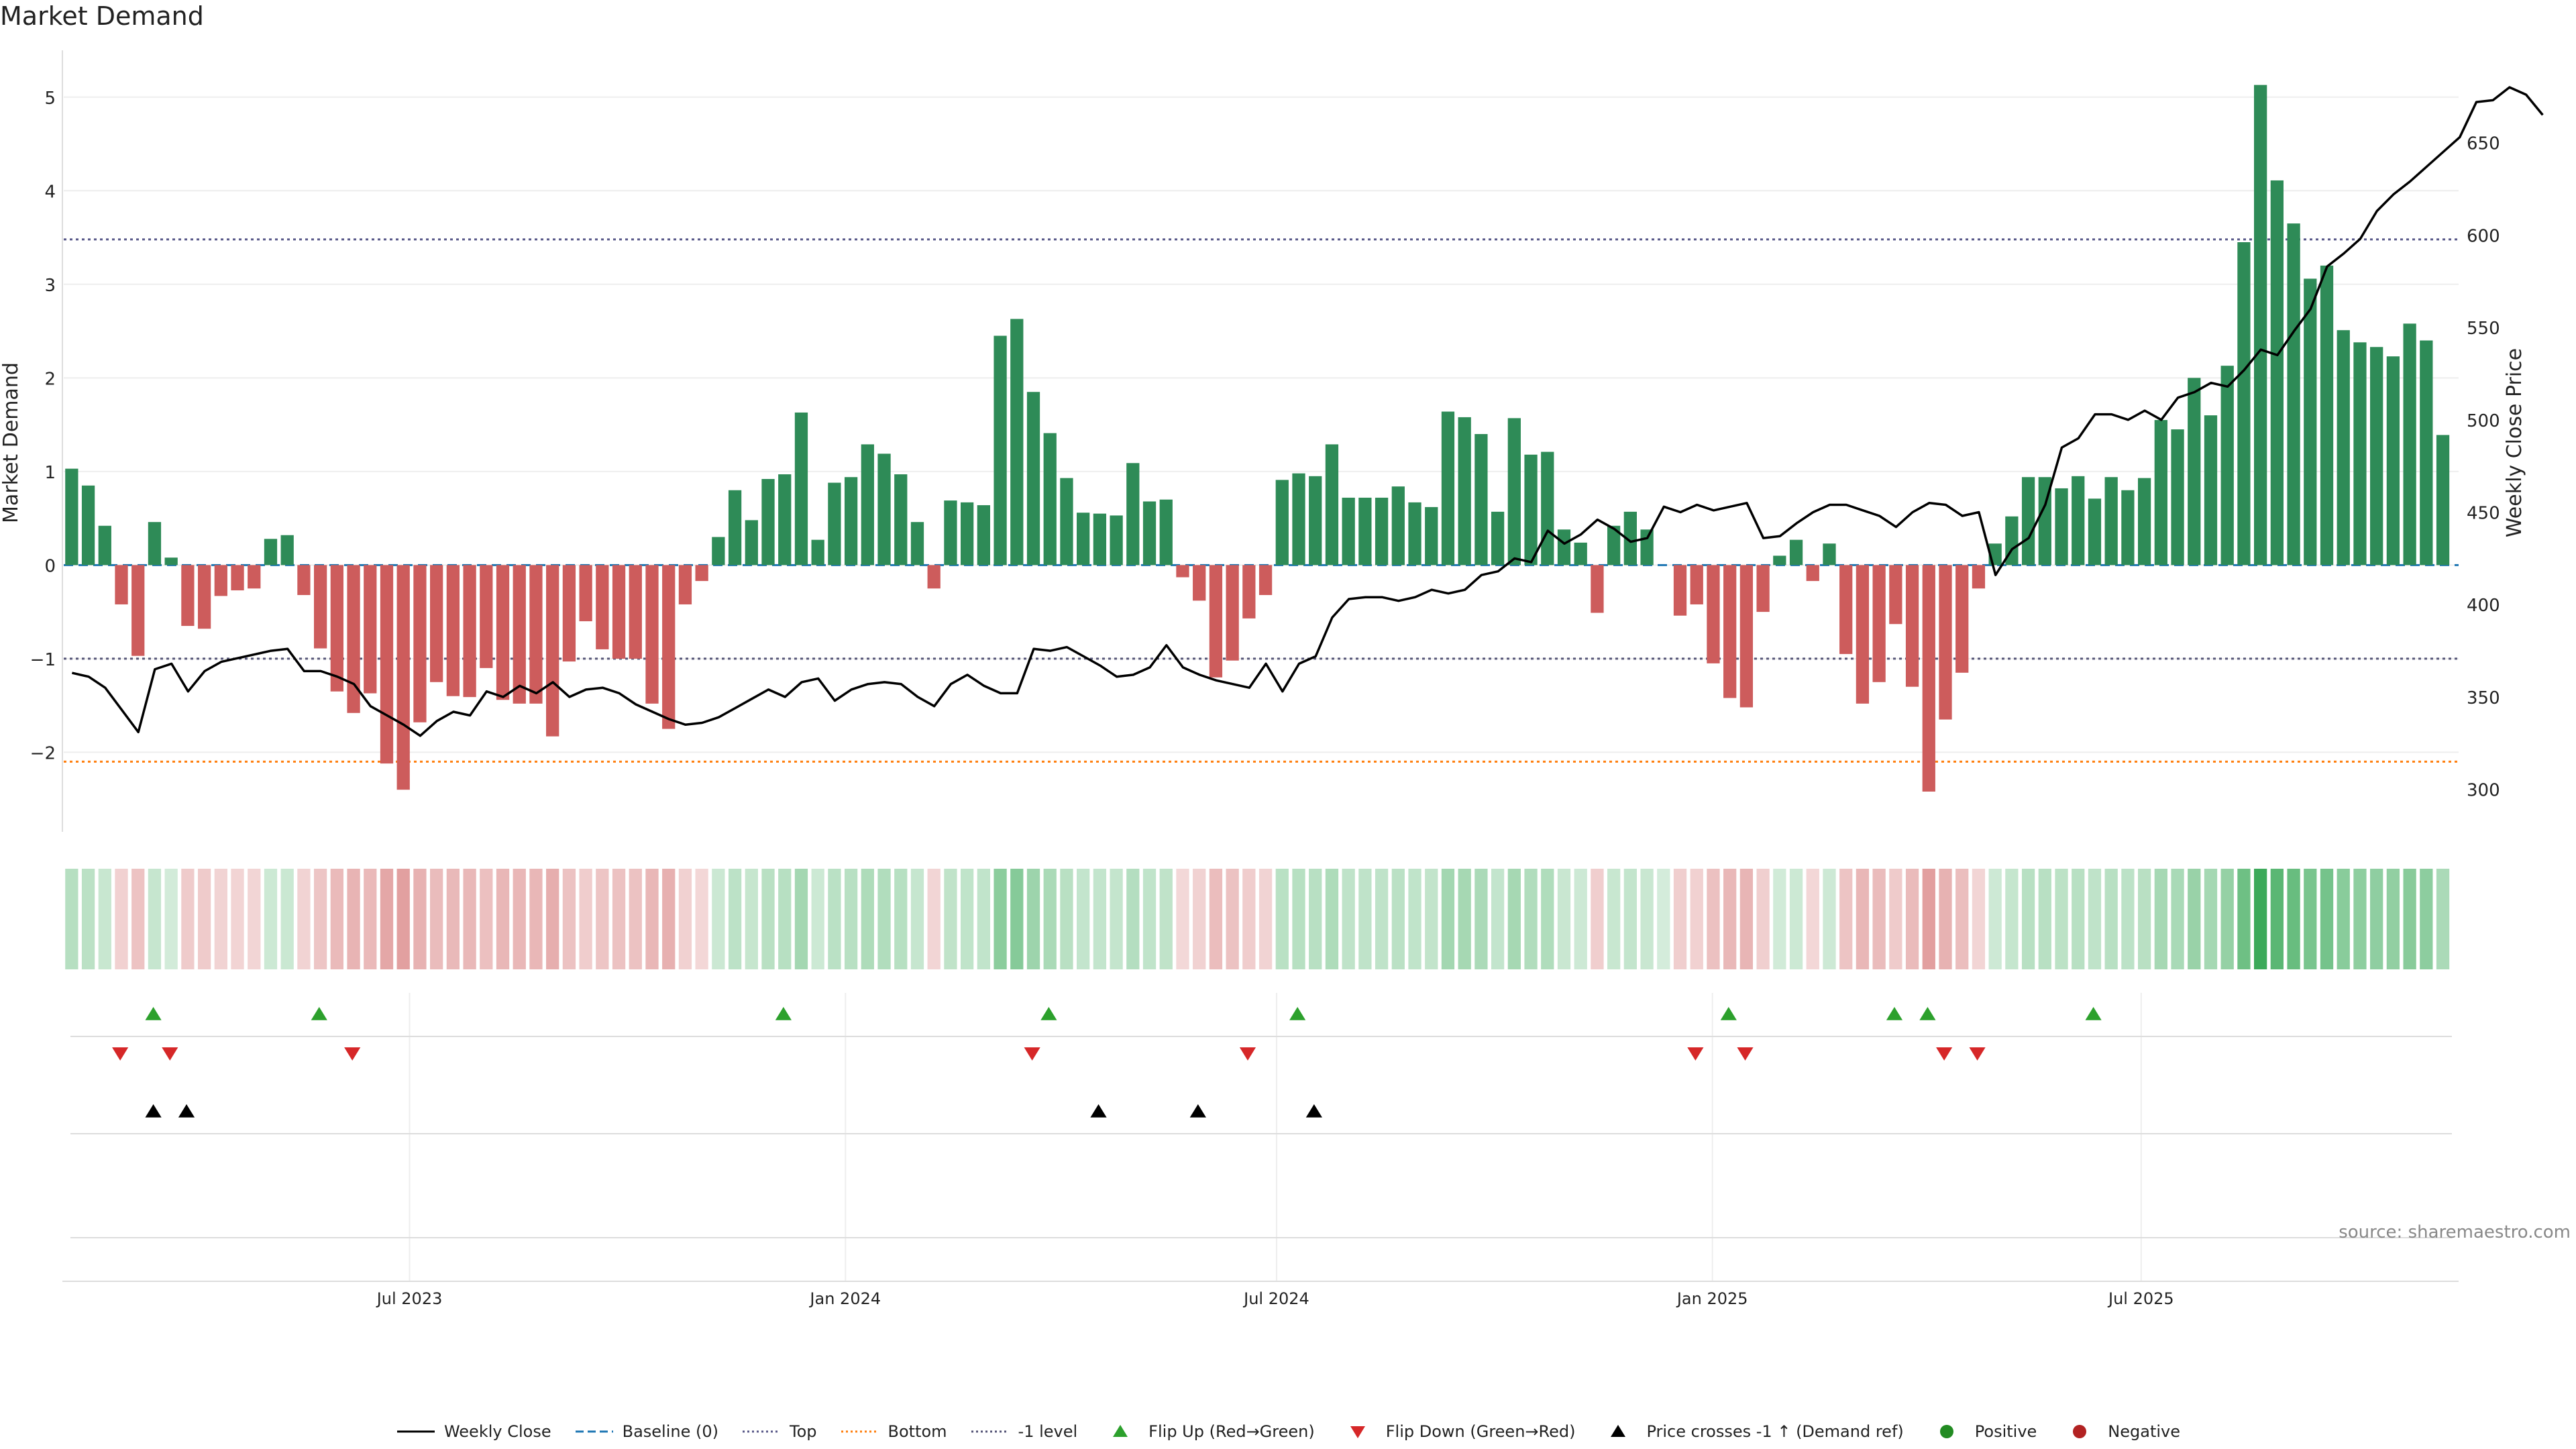 Image resolution: width=2576 pixels, height=1449 pixels. Describe the element at coordinates (1257, 919) in the screenshot. I see `heatmap-strip` at that location.